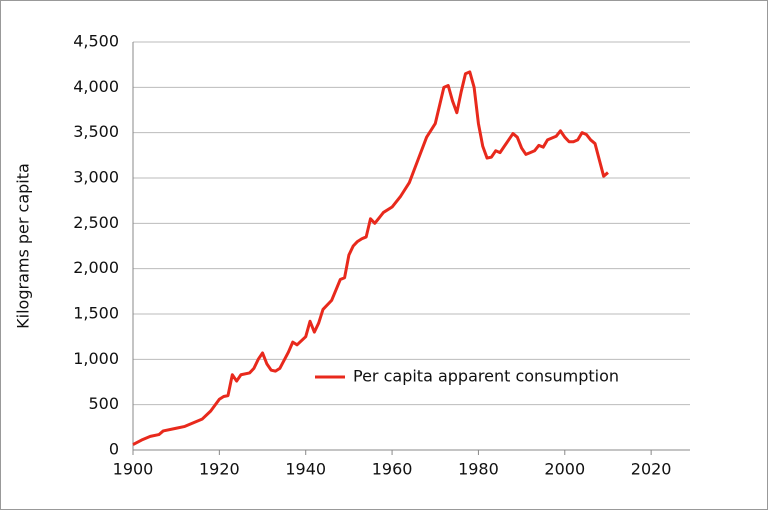 The image size is (768, 510). What do you see at coordinates (96, 86) in the screenshot?
I see `y-tick-label: 4,000` at bounding box center [96, 86].